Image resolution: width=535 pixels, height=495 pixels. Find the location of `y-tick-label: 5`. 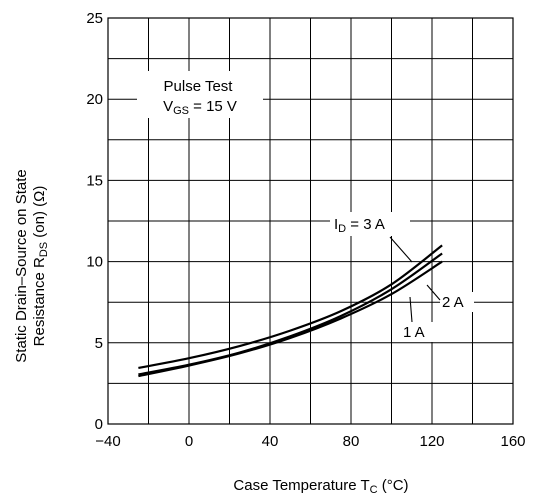

y-tick-label: 5 is located at coordinates (99, 343).